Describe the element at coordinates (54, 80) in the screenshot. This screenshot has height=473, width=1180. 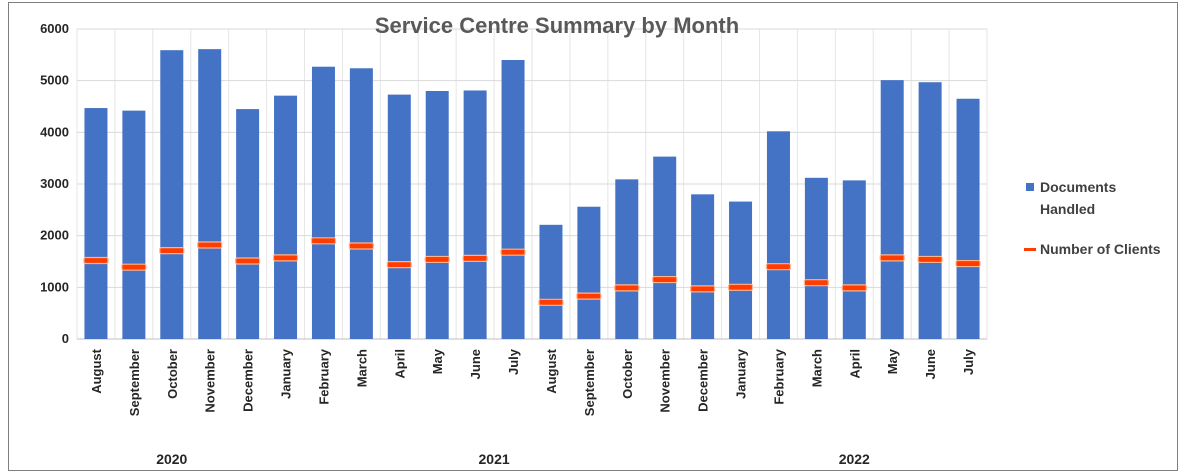
I see `y-tick-label: 5000` at that location.